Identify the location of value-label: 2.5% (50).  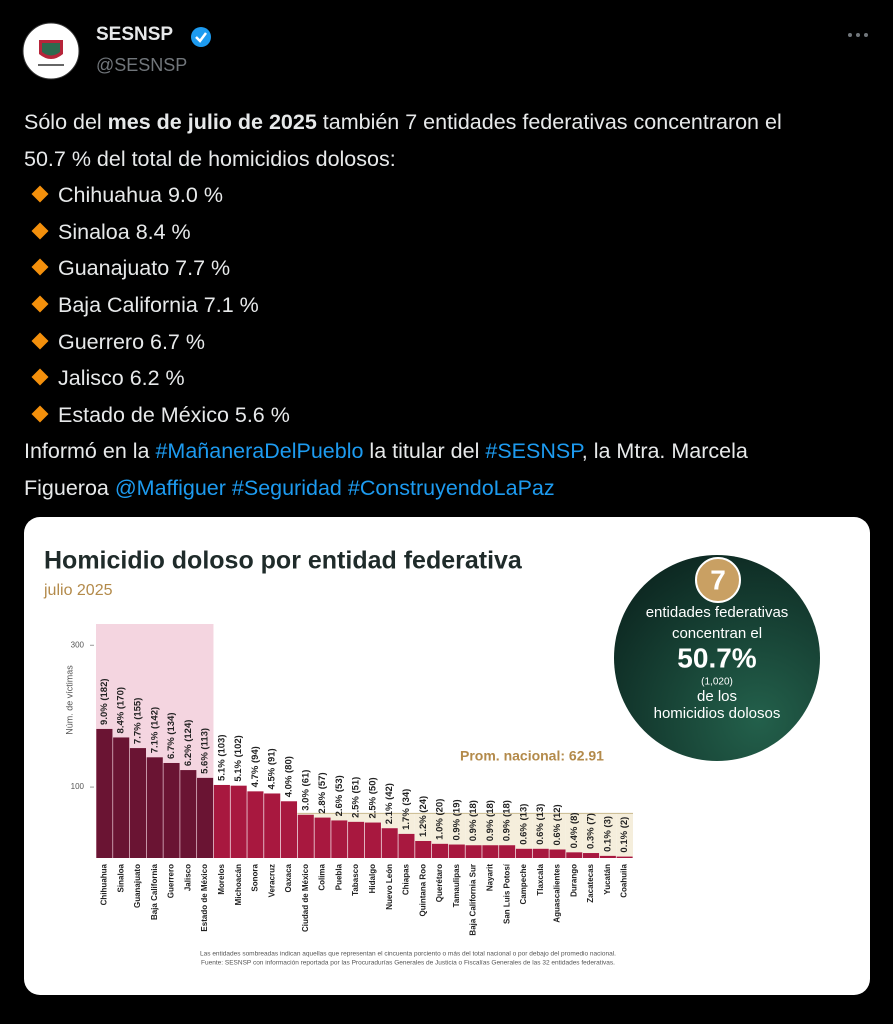
(372, 797).